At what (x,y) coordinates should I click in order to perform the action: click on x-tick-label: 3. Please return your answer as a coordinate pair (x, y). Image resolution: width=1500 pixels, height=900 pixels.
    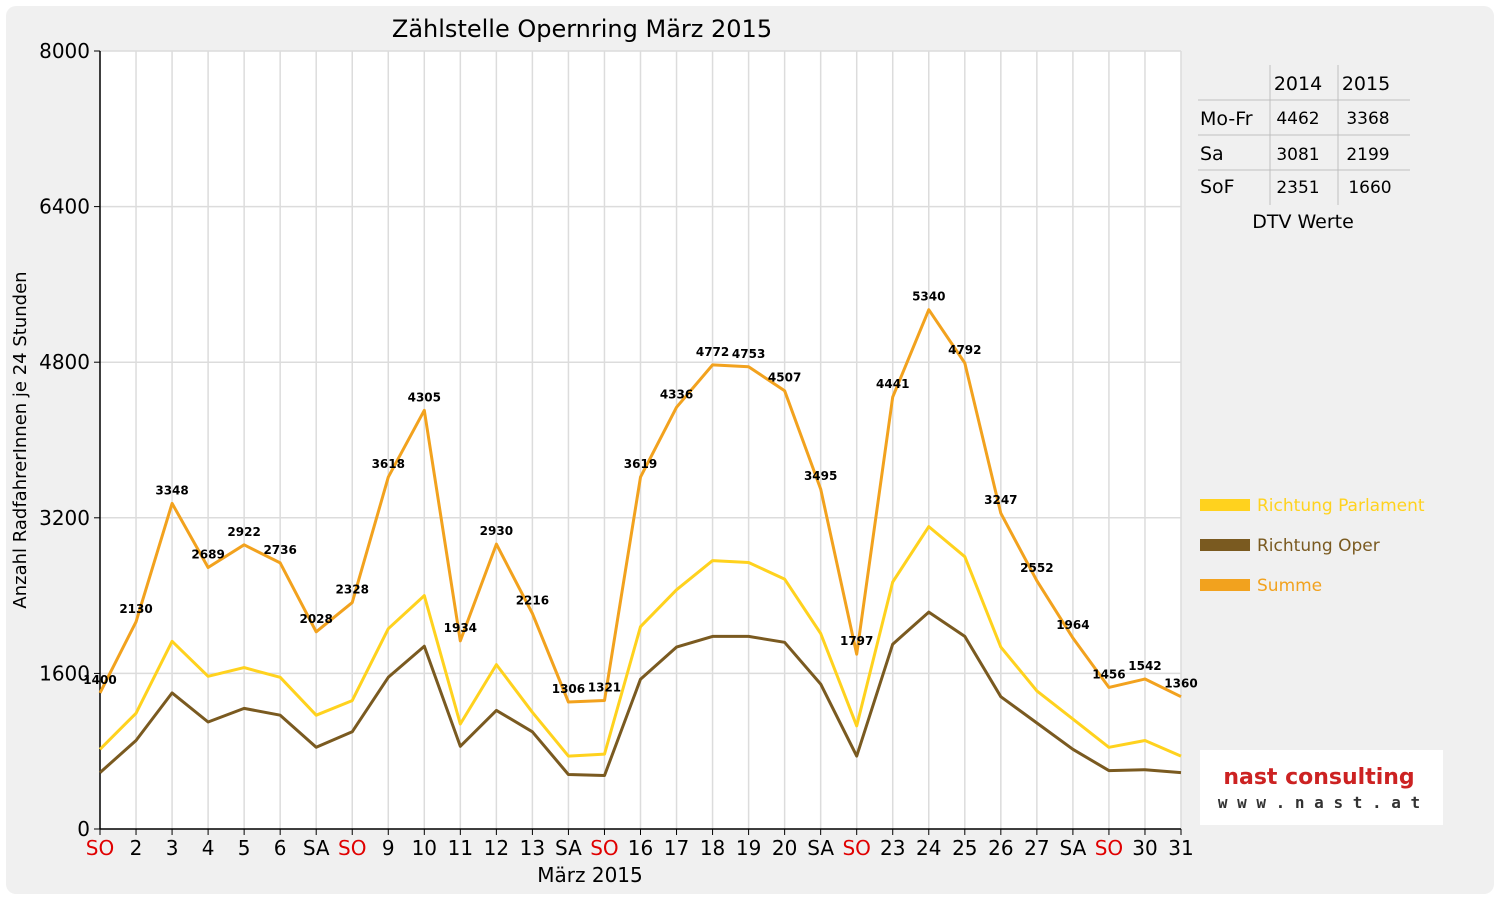
    Looking at the image, I should click on (172, 848).